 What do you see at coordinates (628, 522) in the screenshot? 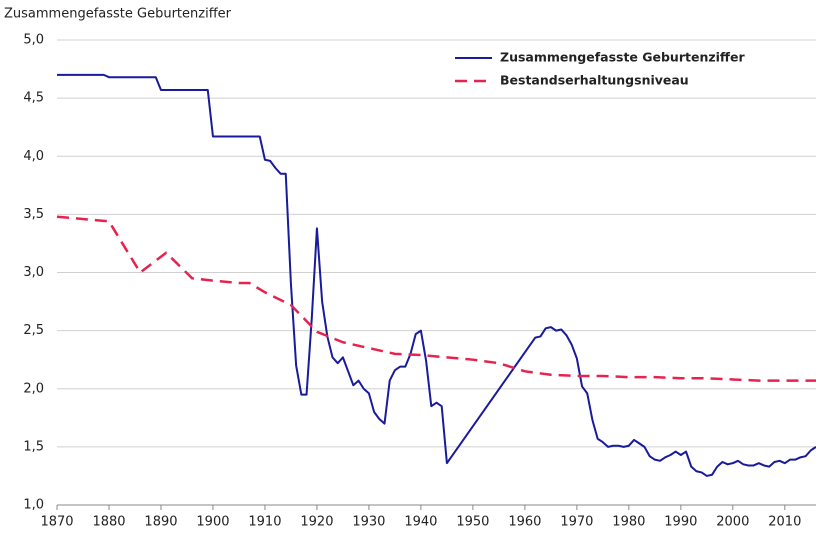
I see `x-tick-label: 1980` at bounding box center [628, 522].